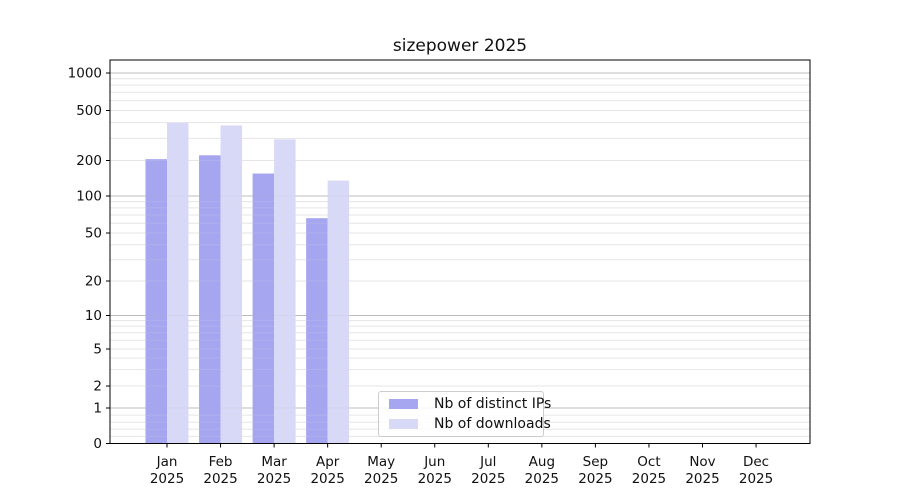 The height and width of the screenshot is (500, 900). What do you see at coordinates (434, 462) in the screenshot?
I see `x-tick-label-month: Jun` at bounding box center [434, 462].